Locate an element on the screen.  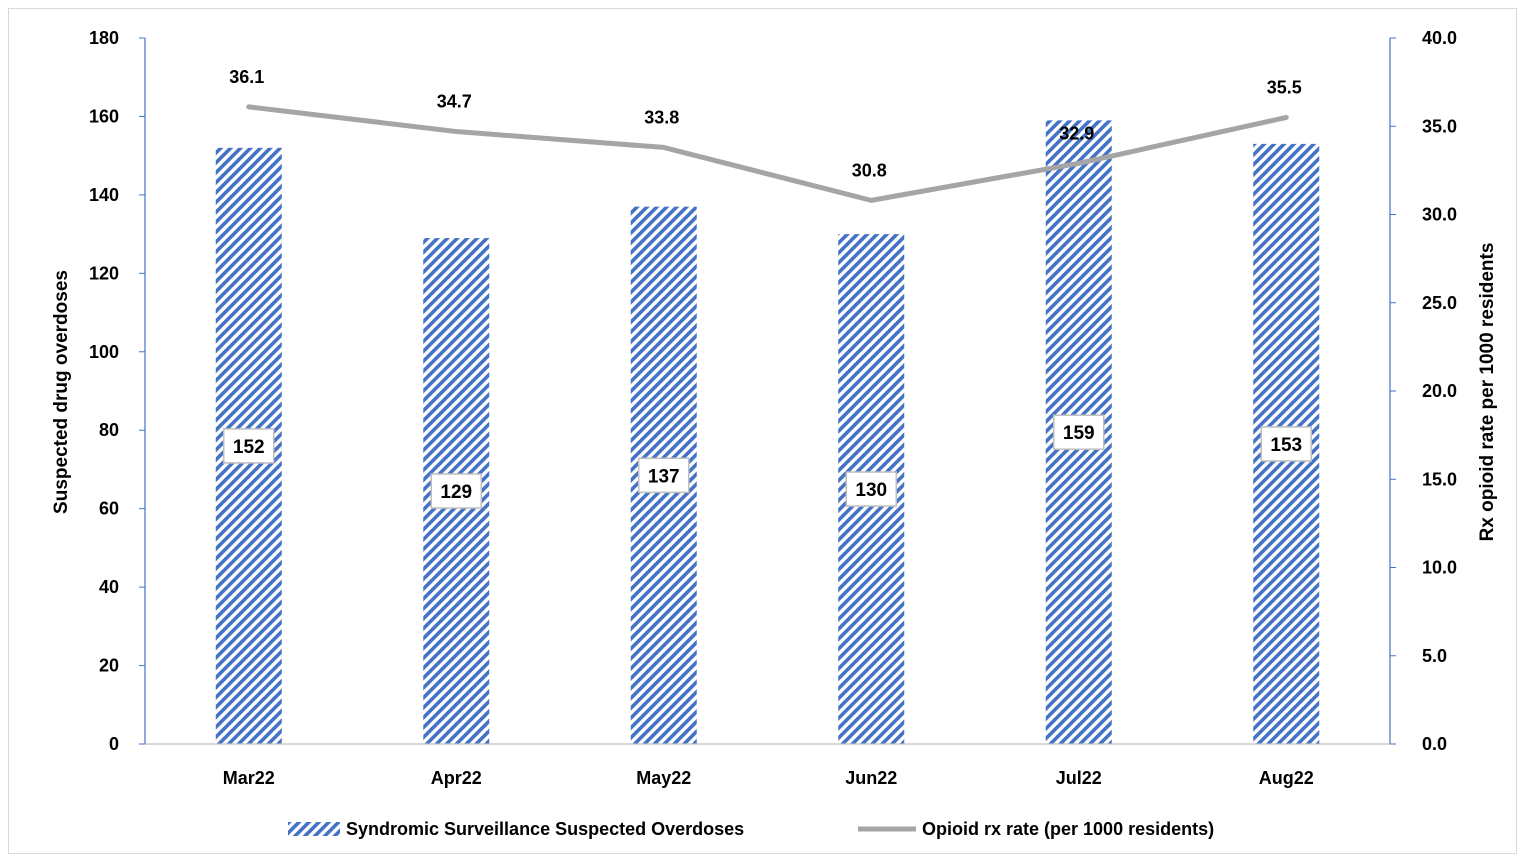
bar-data-label: 153 is located at coordinates (1286, 445).